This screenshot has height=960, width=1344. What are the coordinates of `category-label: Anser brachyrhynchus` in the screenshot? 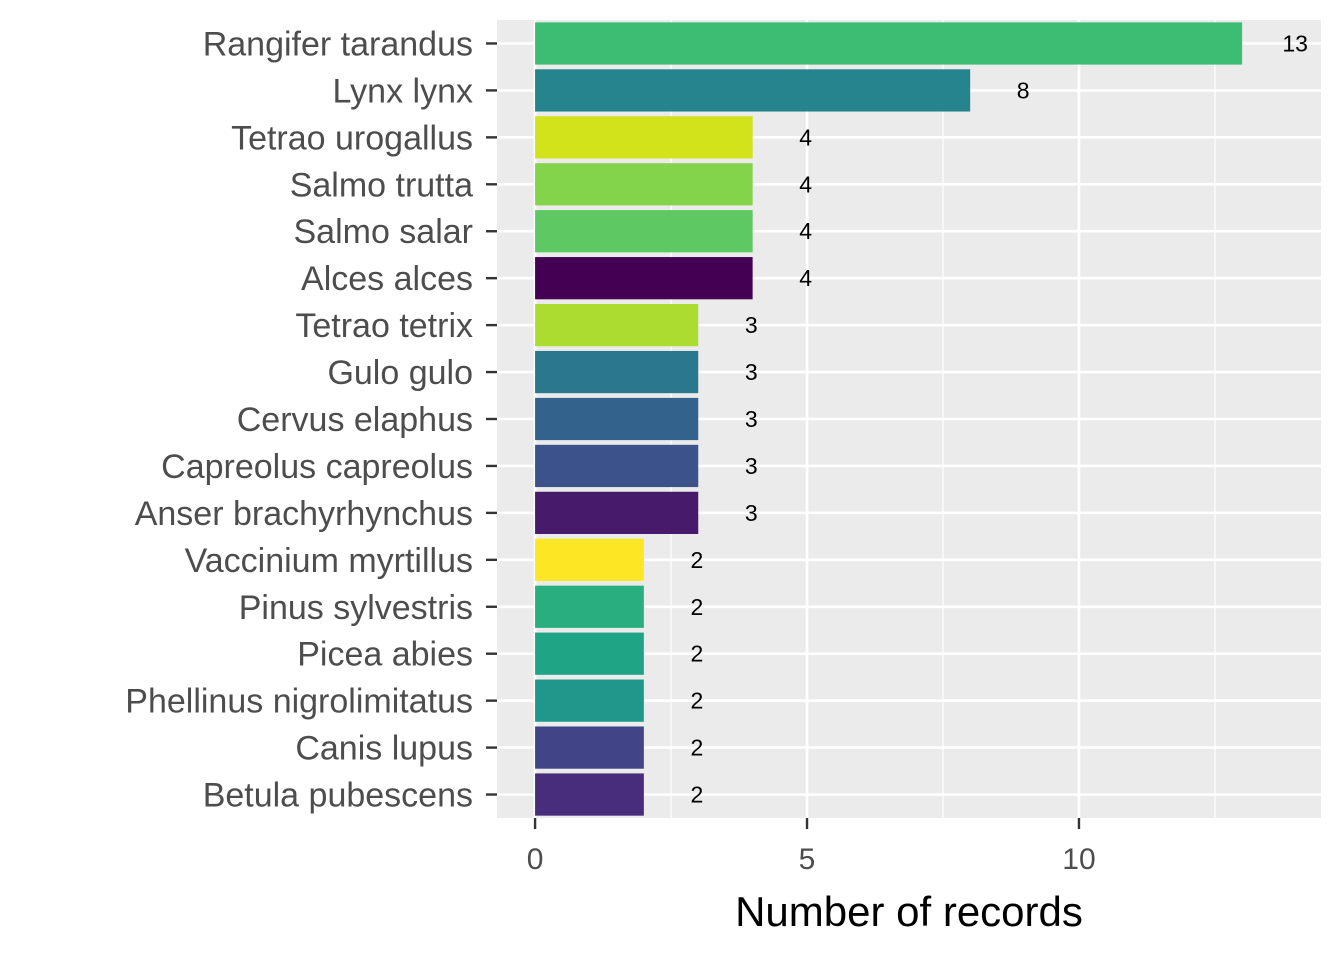 It's located at (304, 514).